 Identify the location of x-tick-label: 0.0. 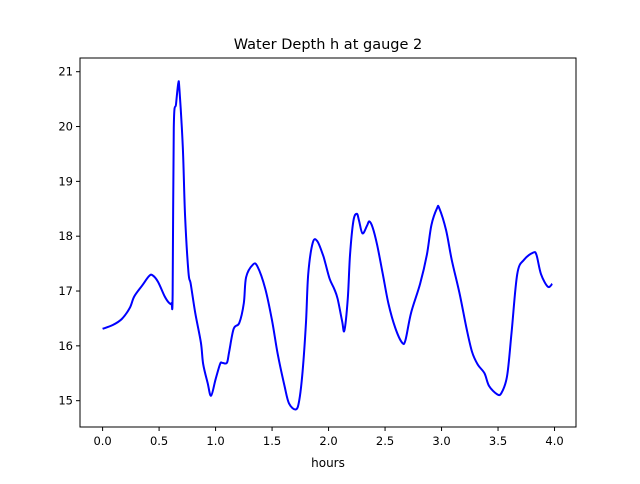
(102, 441).